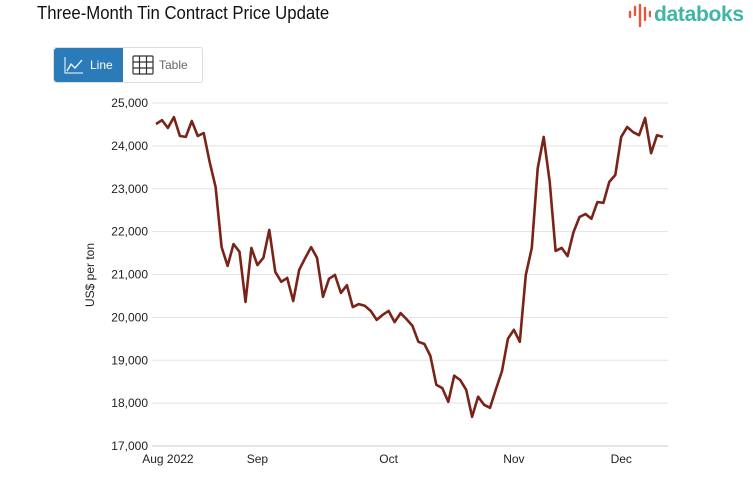  I want to click on y-tick-label: 23,000, so click(129, 189).